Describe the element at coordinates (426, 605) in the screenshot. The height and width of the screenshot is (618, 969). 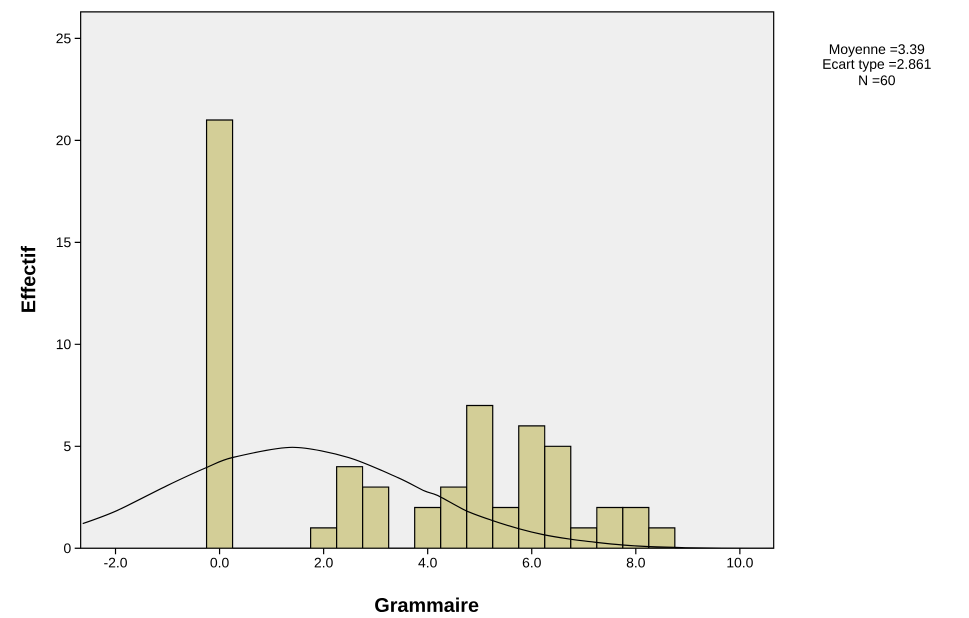
I see `x-axis-title: Grammaire` at that location.